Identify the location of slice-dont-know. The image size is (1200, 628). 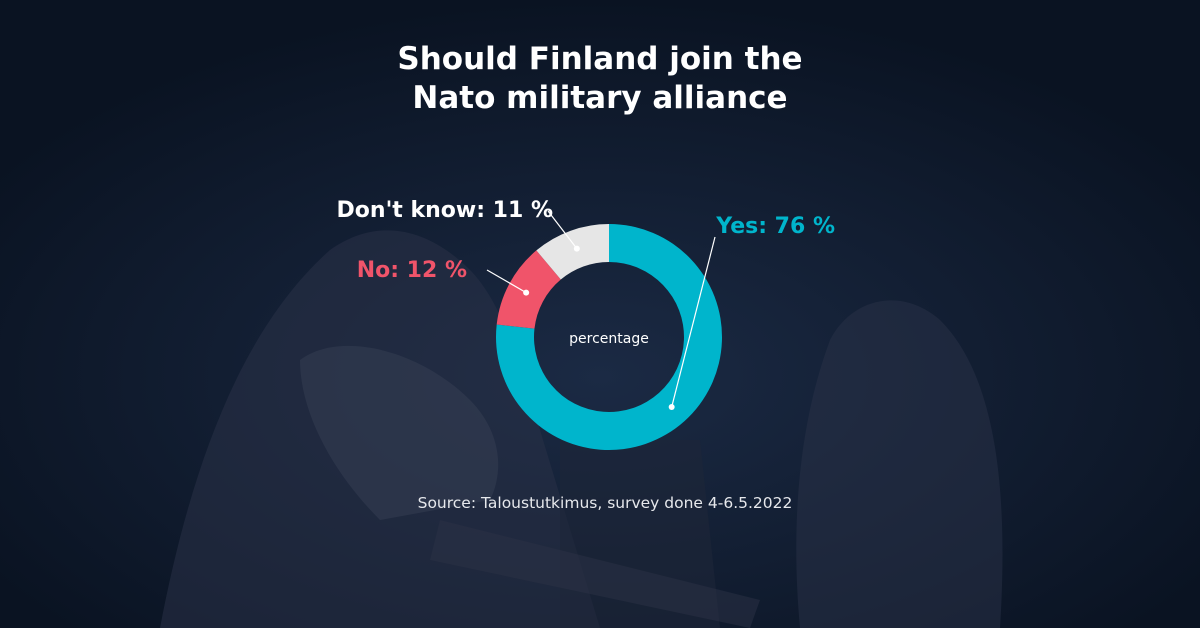
(572, 252).